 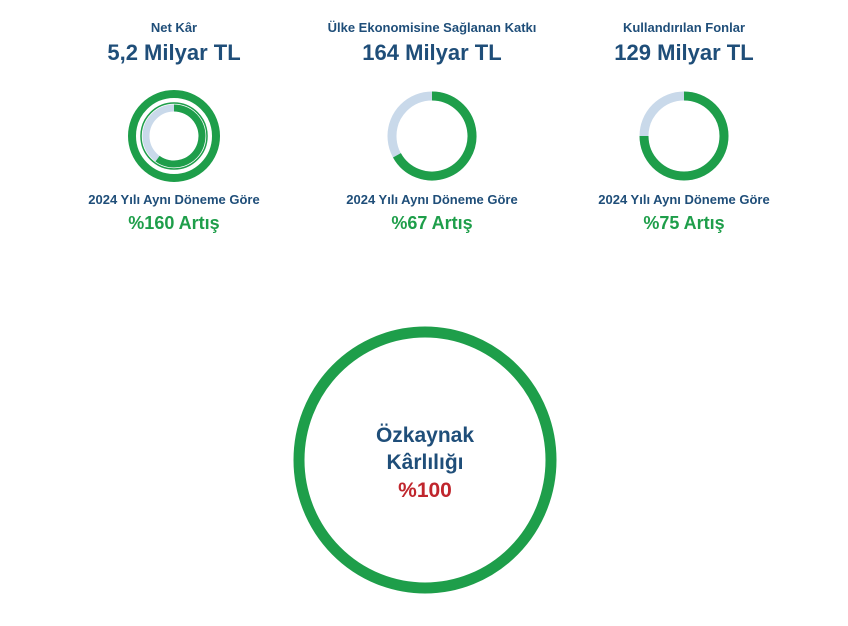 I want to click on progress-ring-net-profit, so click(x=174, y=136).